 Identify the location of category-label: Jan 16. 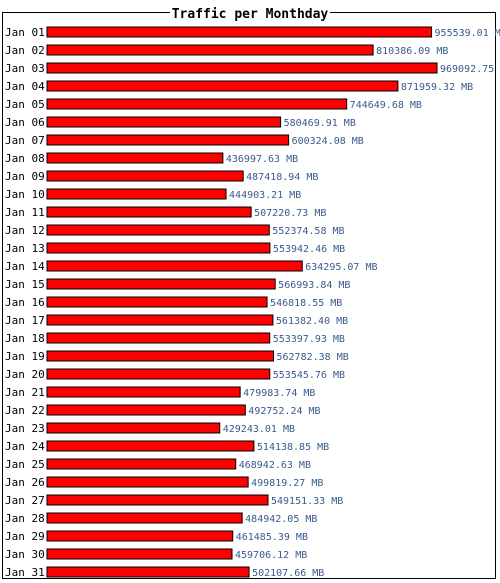
(25, 302).